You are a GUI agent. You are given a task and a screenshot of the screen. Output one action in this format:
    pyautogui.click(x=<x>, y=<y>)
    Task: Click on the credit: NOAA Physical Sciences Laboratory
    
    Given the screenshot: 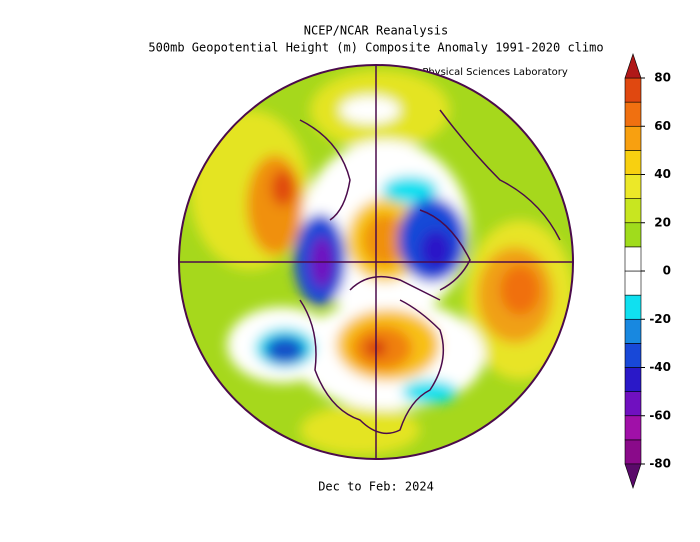 What is the action you would take?
    pyautogui.click(x=479, y=72)
    